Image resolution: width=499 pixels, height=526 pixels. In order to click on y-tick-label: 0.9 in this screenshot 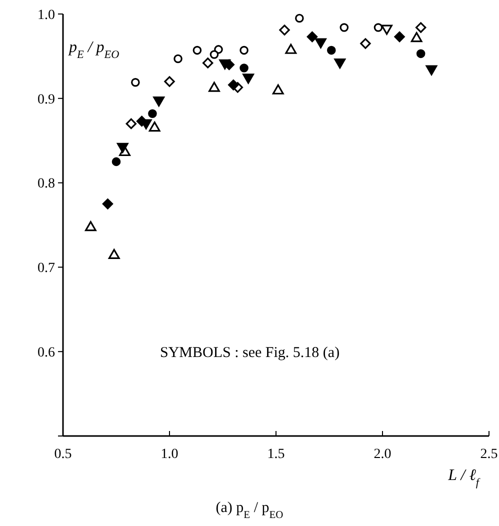, I will do `click(46, 100)`.